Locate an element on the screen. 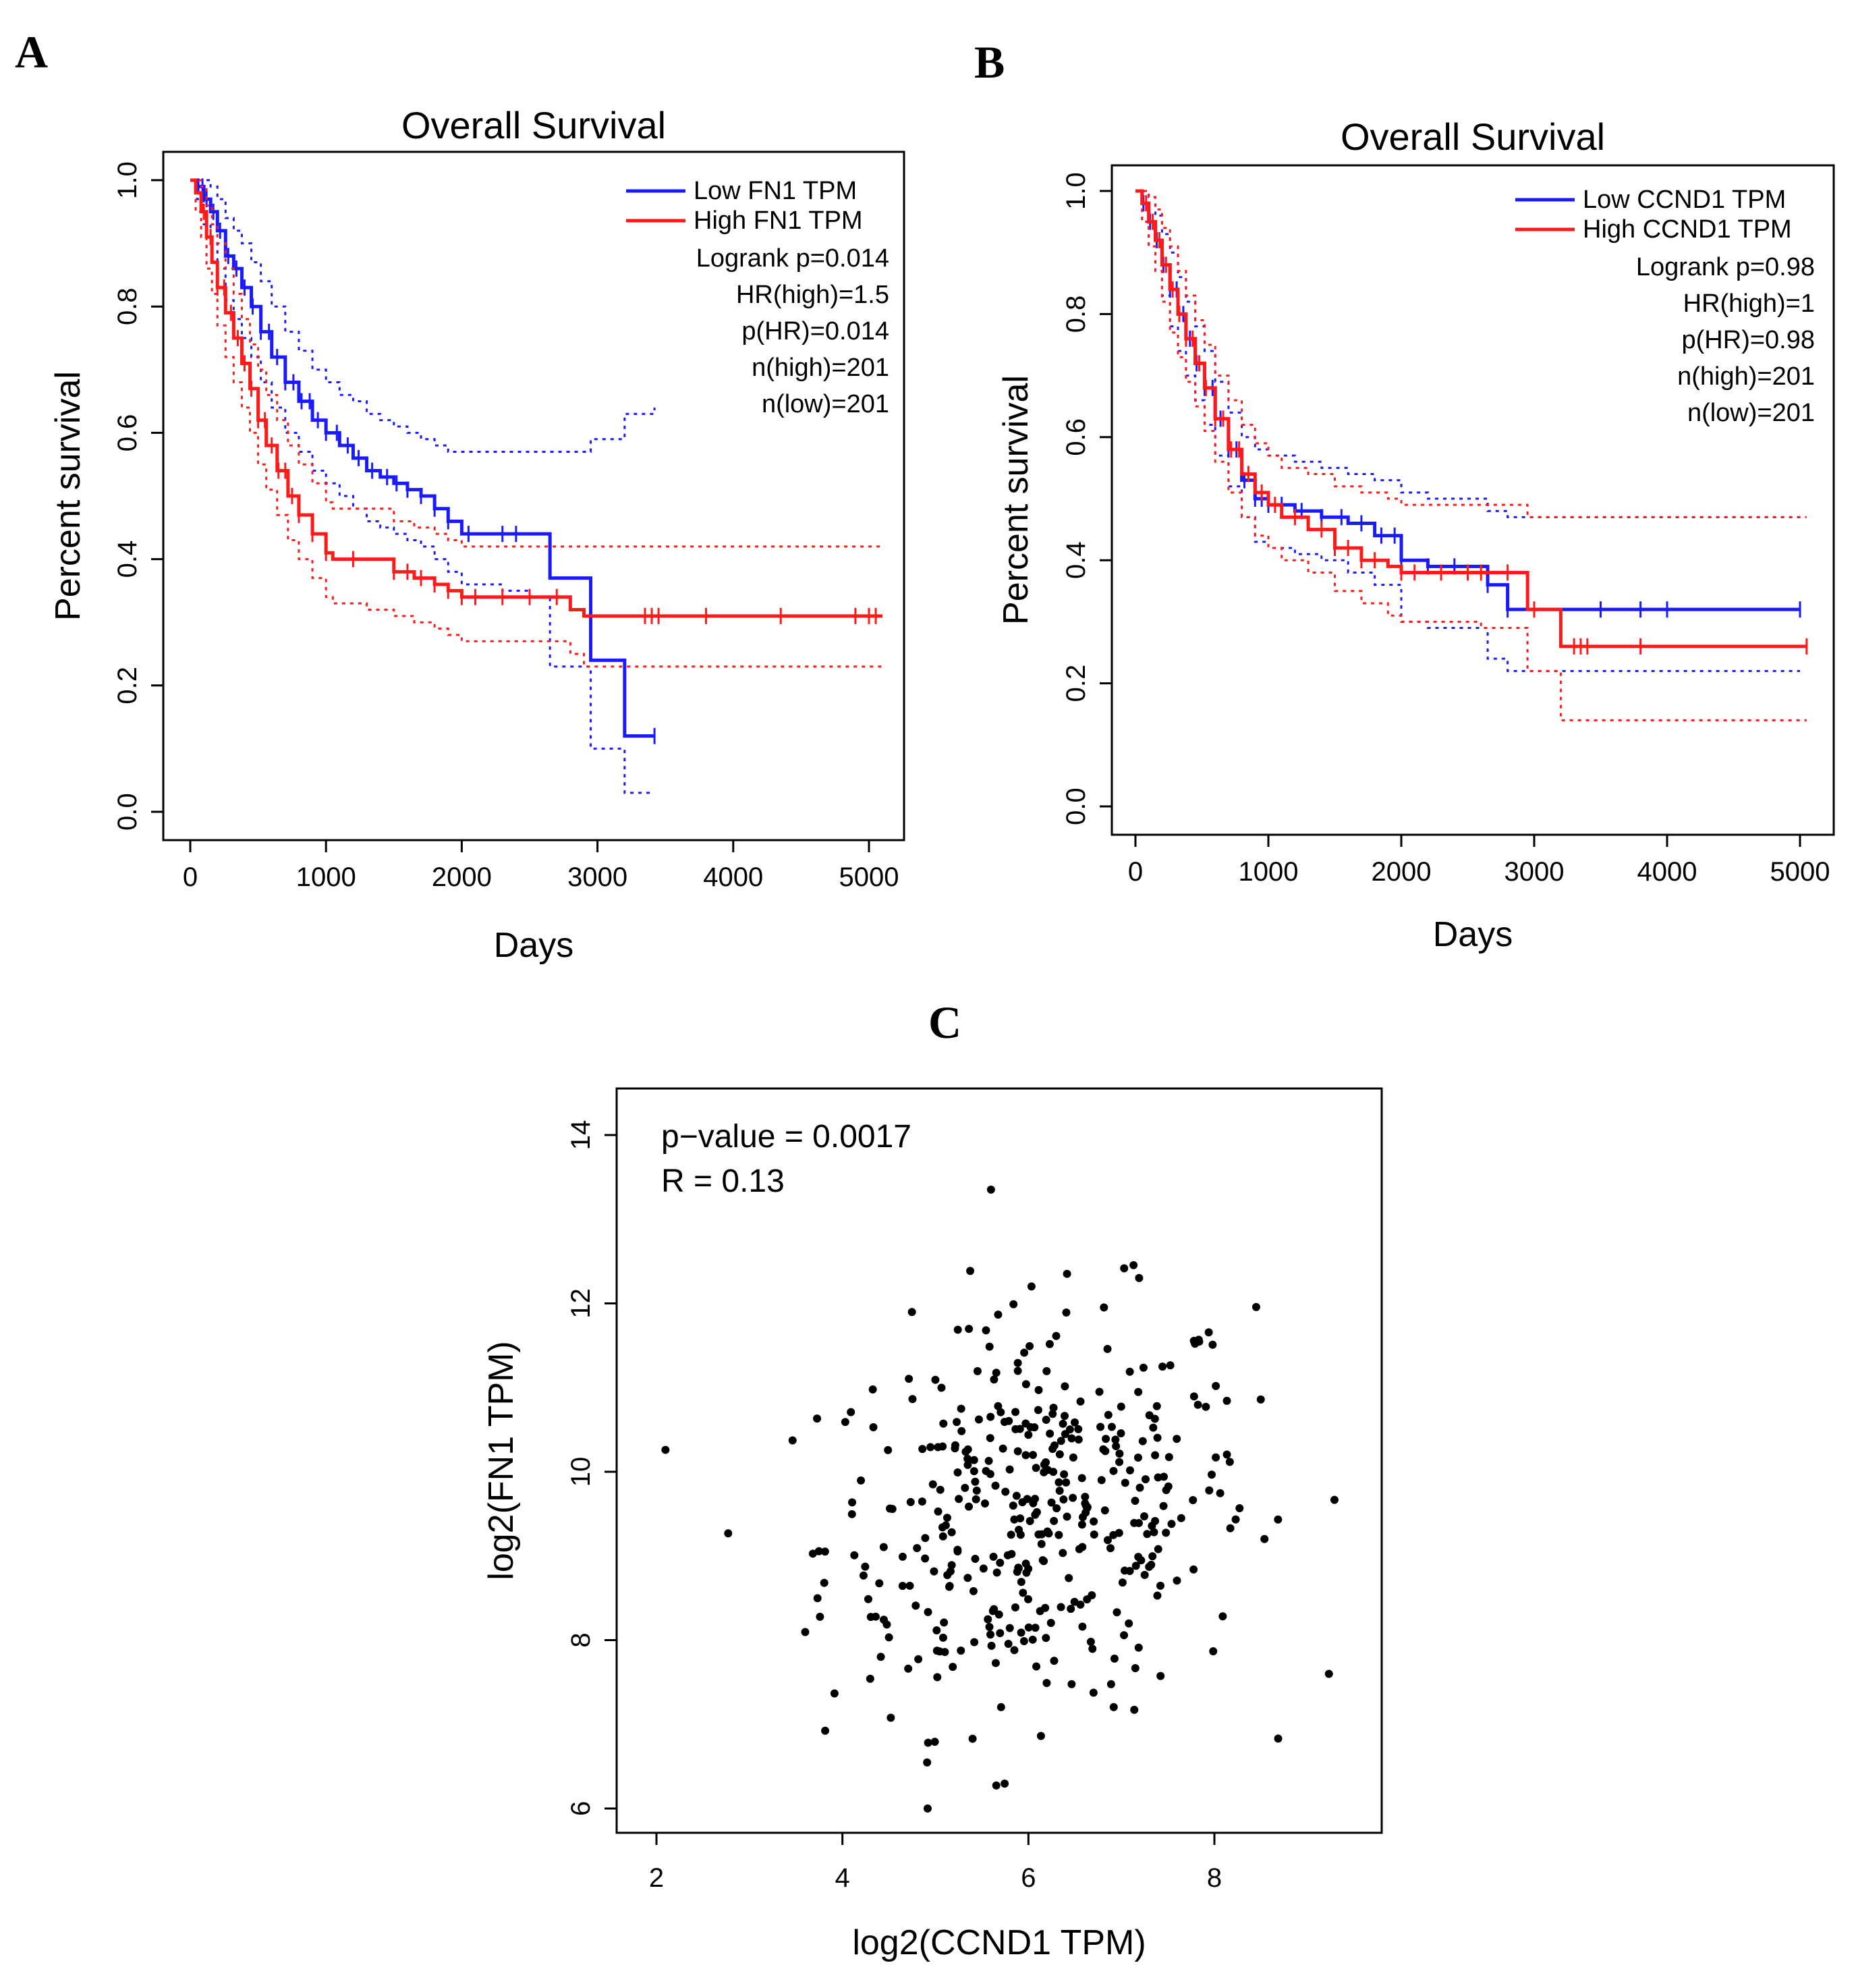  high-fn1-tpm-ci-lower is located at coordinates (536, 423).